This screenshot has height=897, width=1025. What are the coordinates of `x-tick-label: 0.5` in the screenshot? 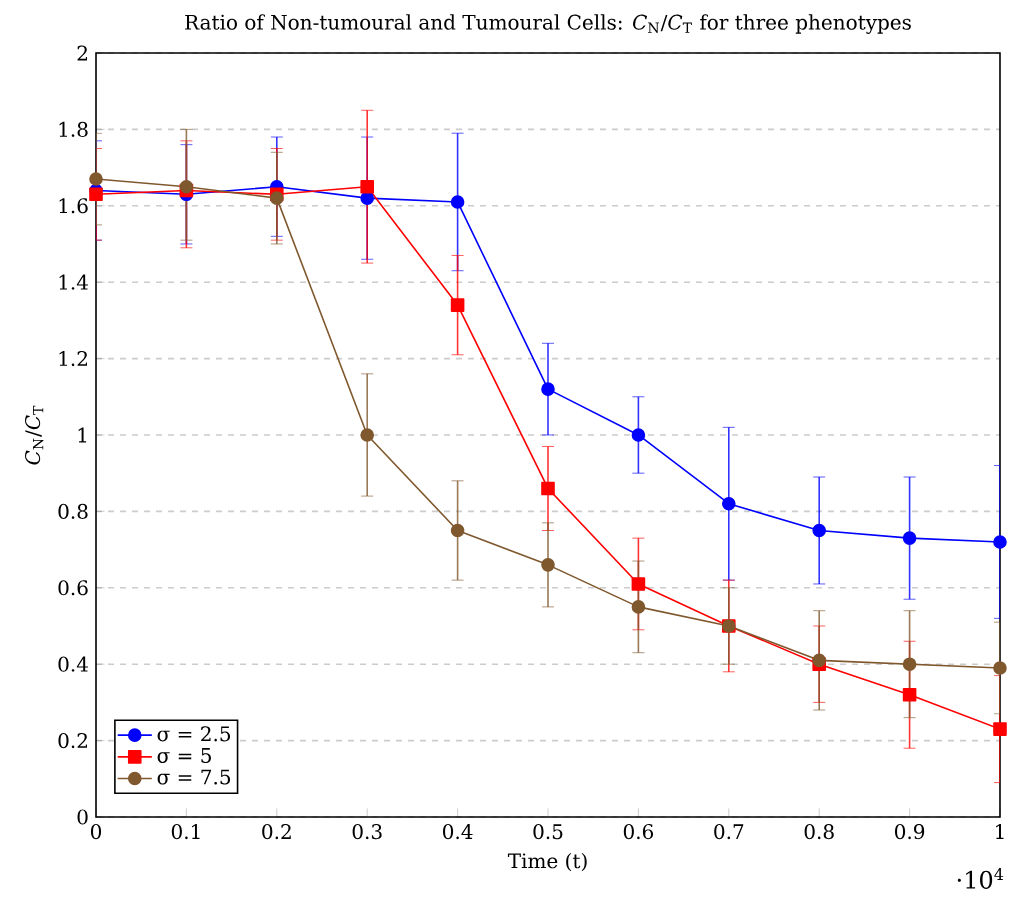 It's located at (548, 832).